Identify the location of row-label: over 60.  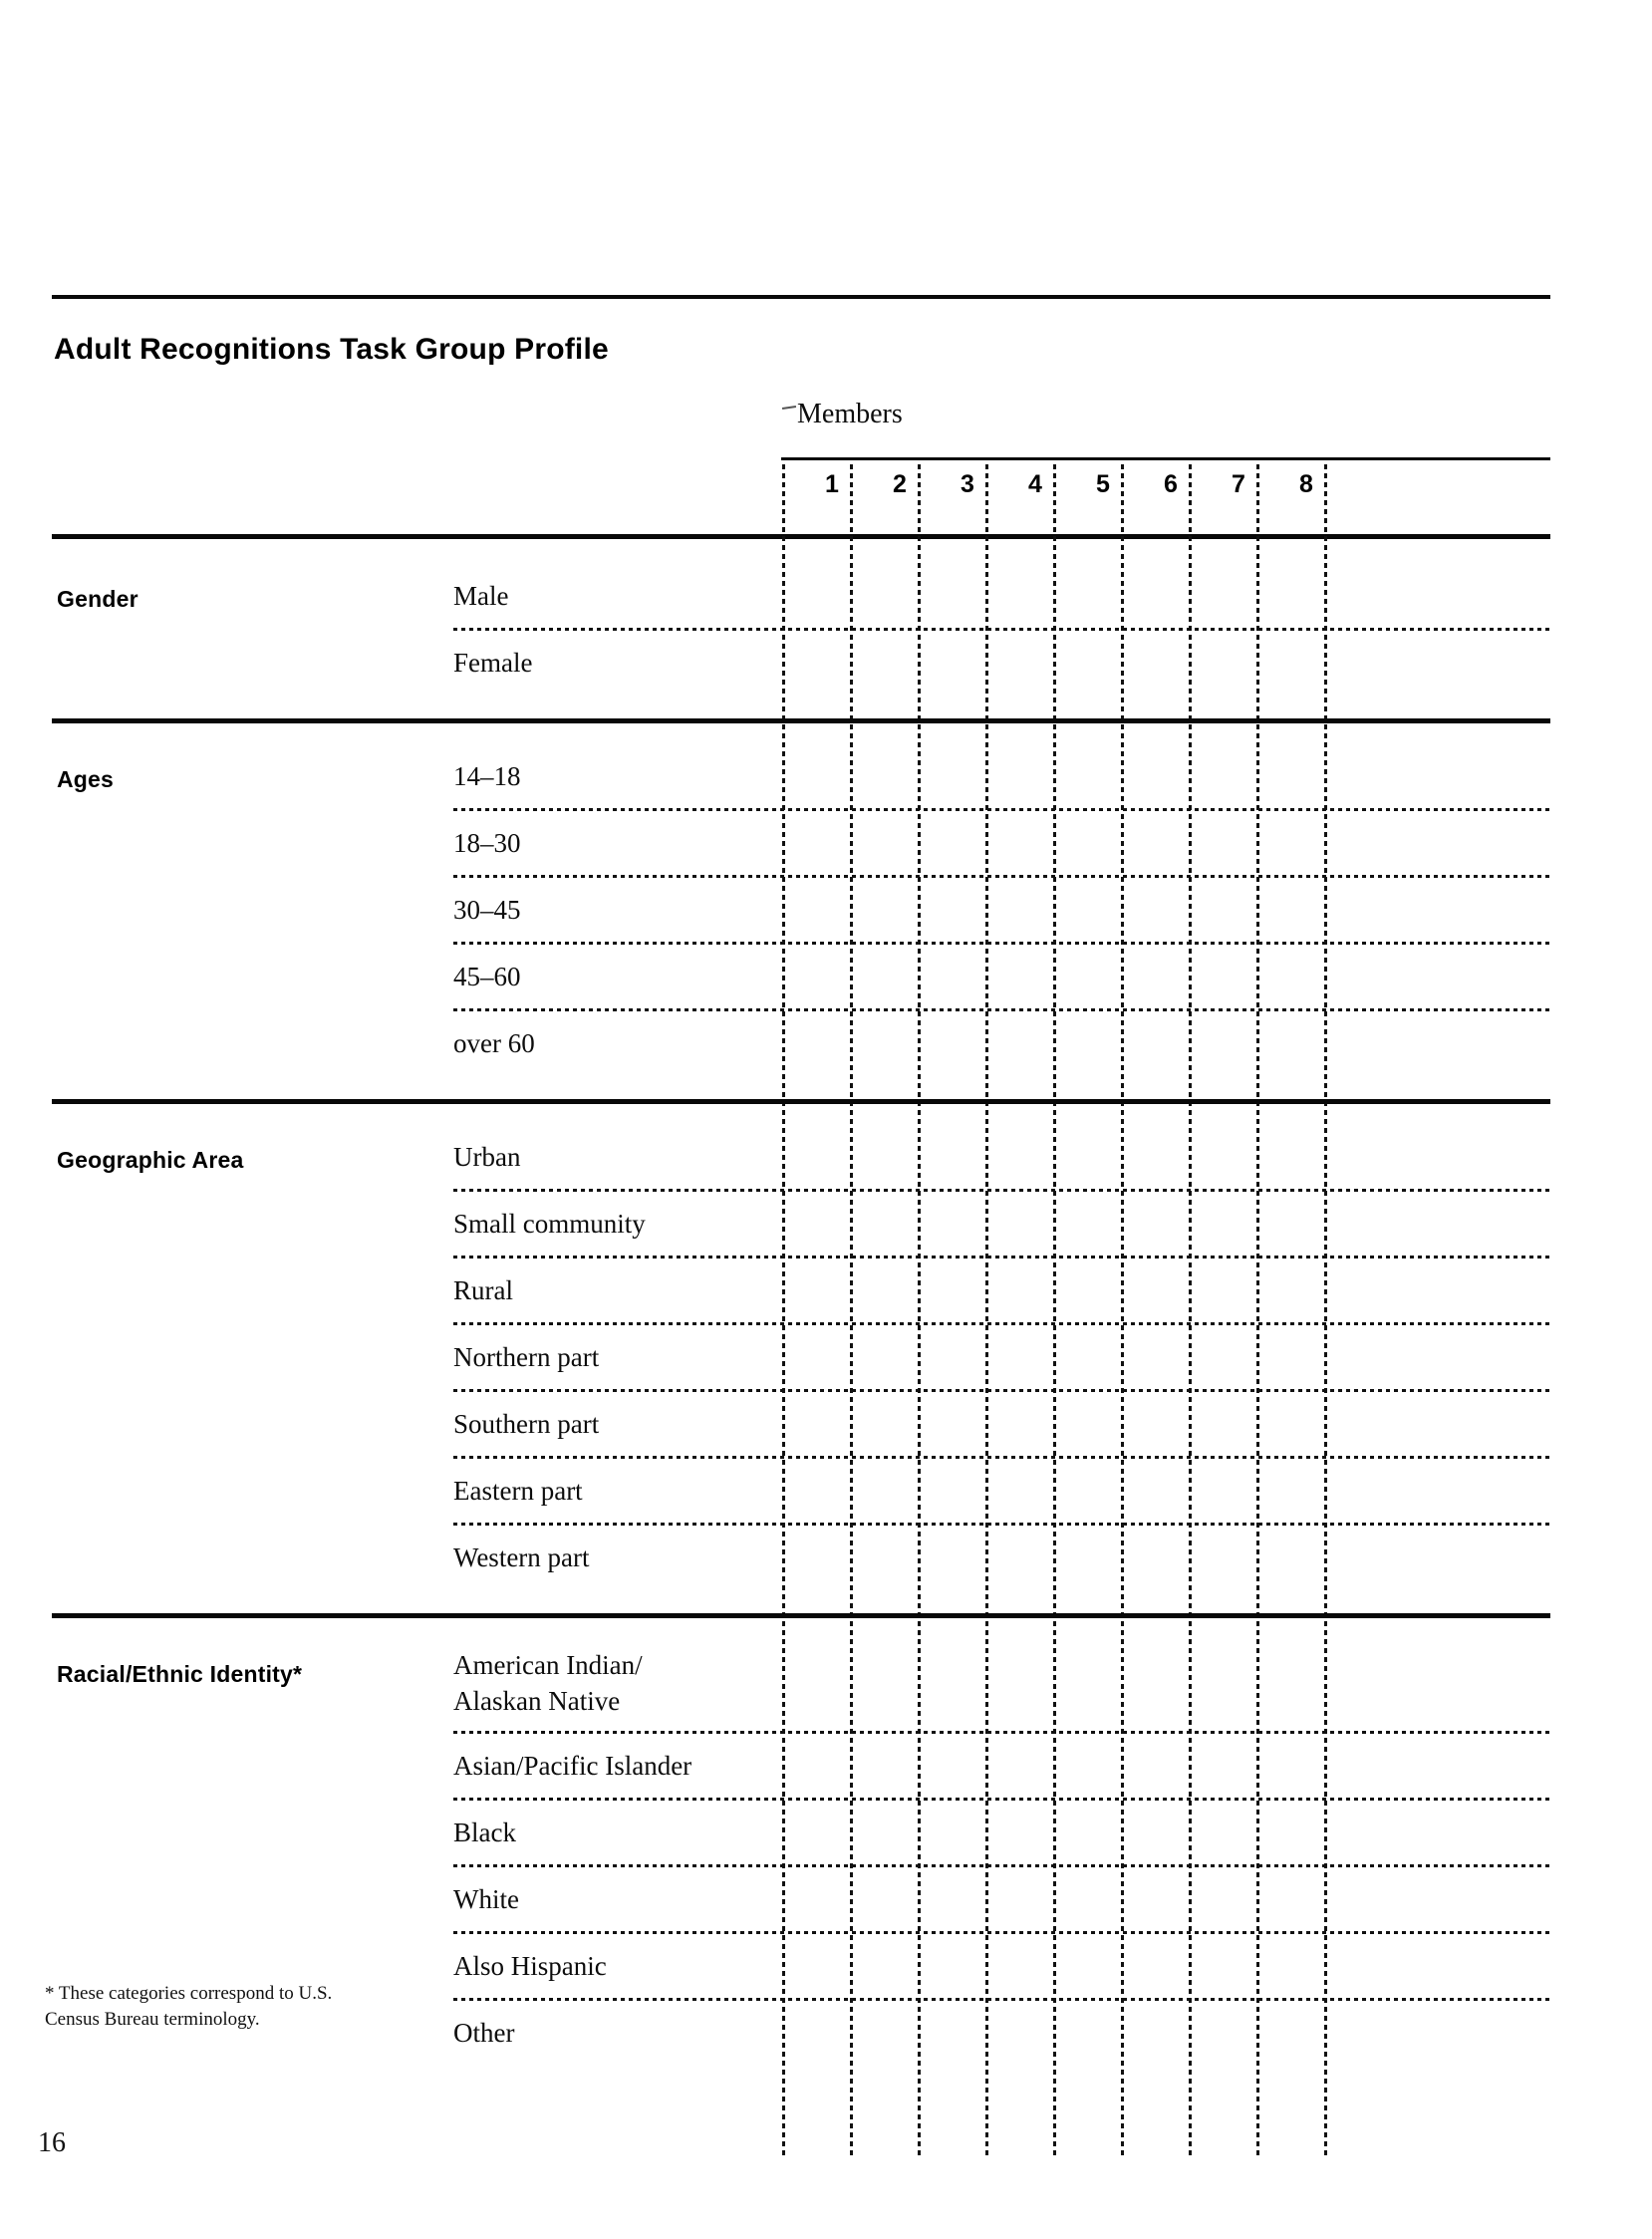
(494, 1043).